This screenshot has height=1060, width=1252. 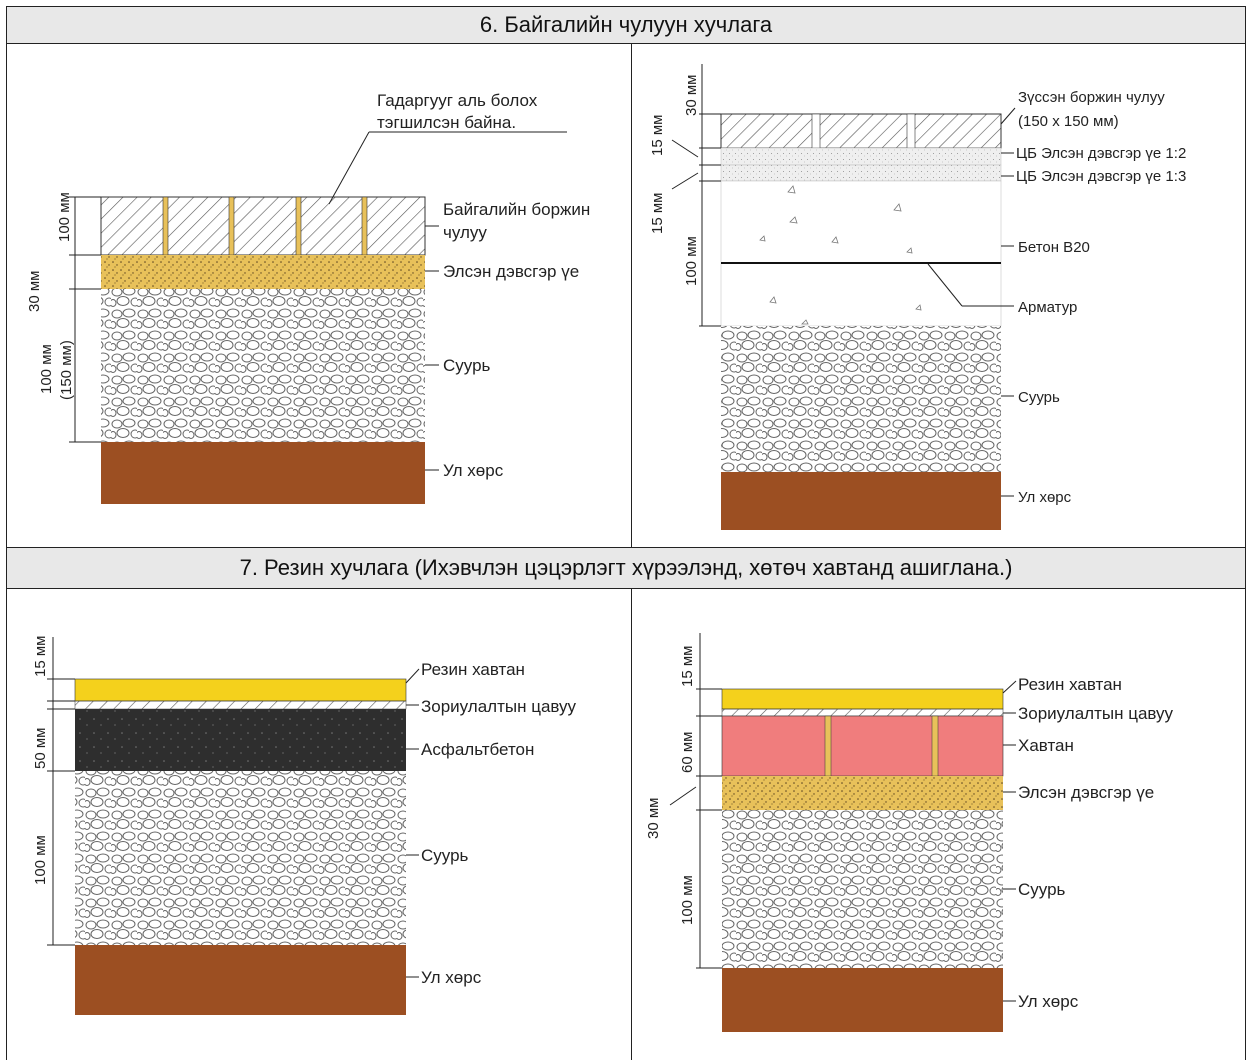 What do you see at coordinates (516, 209) in the screenshot?
I see `stone-label-1: Байгалийн боржин` at bounding box center [516, 209].